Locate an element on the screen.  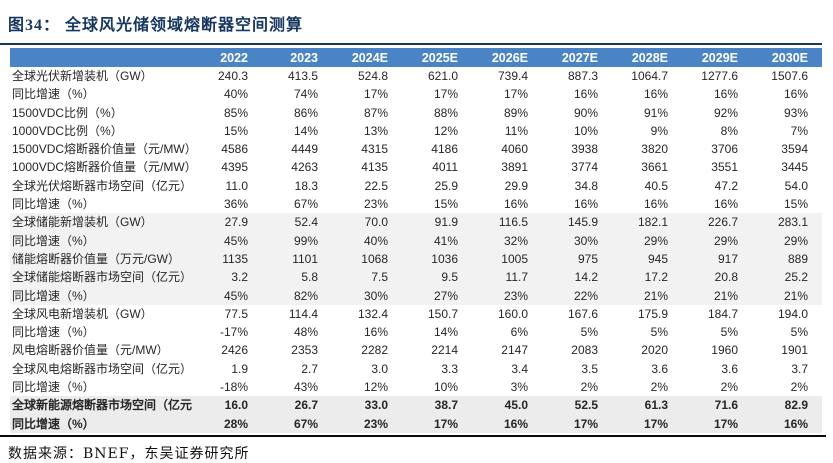
cell-value: 150.7 is located at coordinates (442, 313).